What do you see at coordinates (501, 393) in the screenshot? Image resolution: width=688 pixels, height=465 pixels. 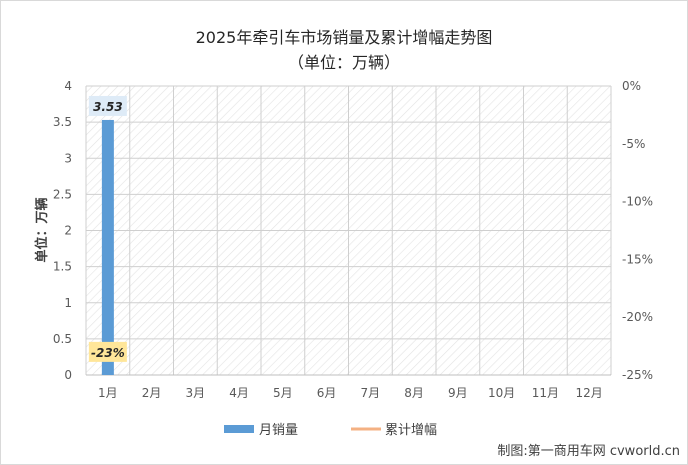 I see `x-tick-label: 10月` at bounding box center [501, 393].